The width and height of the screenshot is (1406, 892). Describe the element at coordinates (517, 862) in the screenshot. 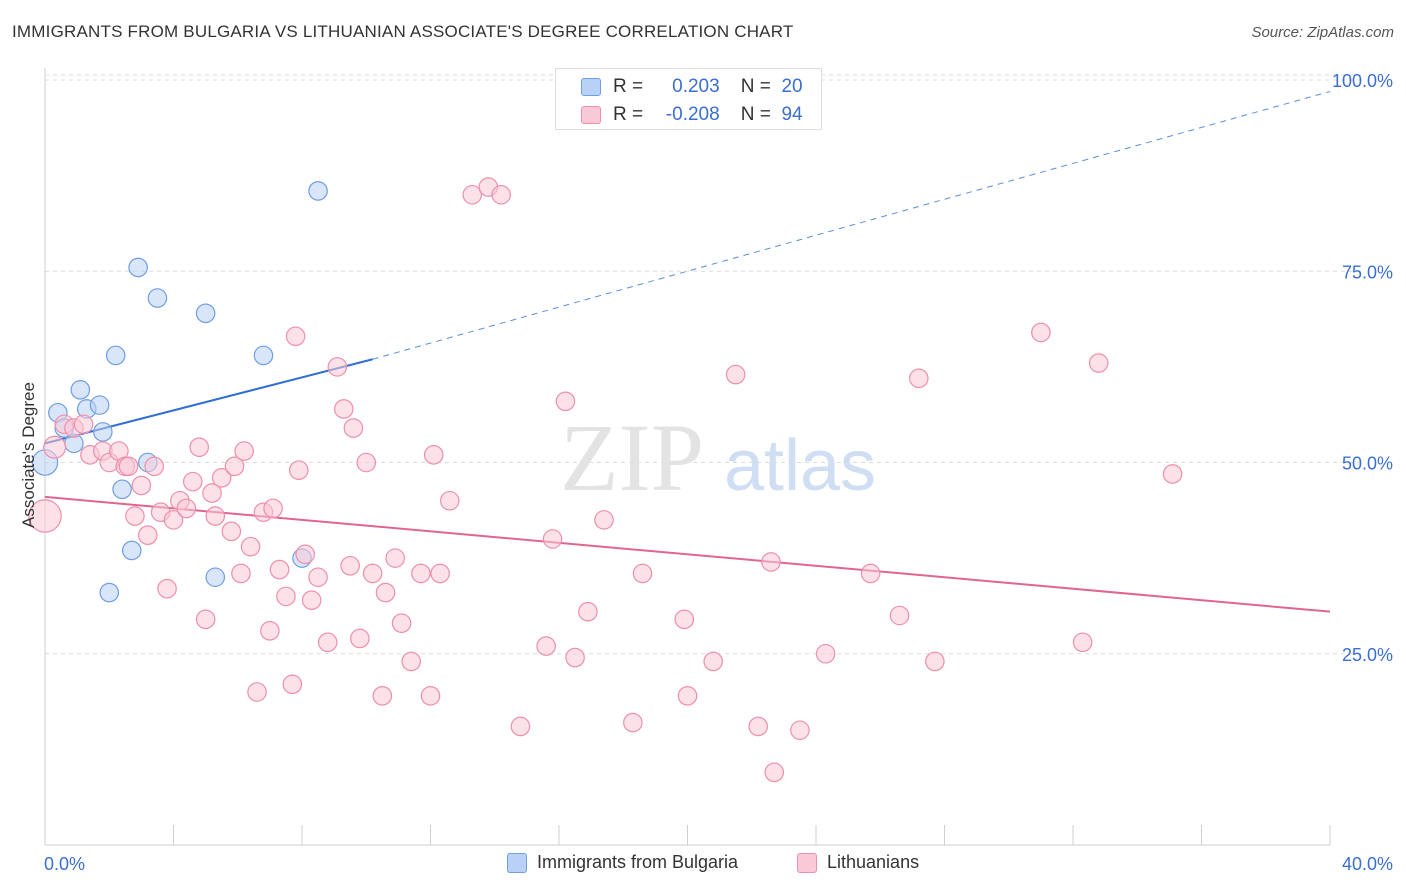

I see `legend-swatch-bulgaria` at that location.